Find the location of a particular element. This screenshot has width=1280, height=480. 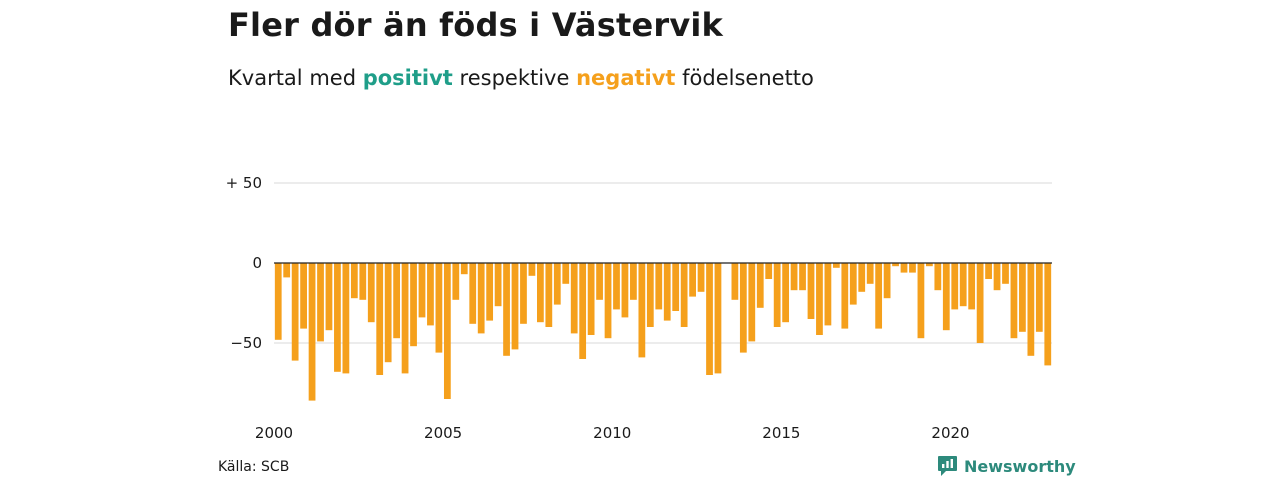

x-tick-label: 2000 is located at coordinates (274, 433).